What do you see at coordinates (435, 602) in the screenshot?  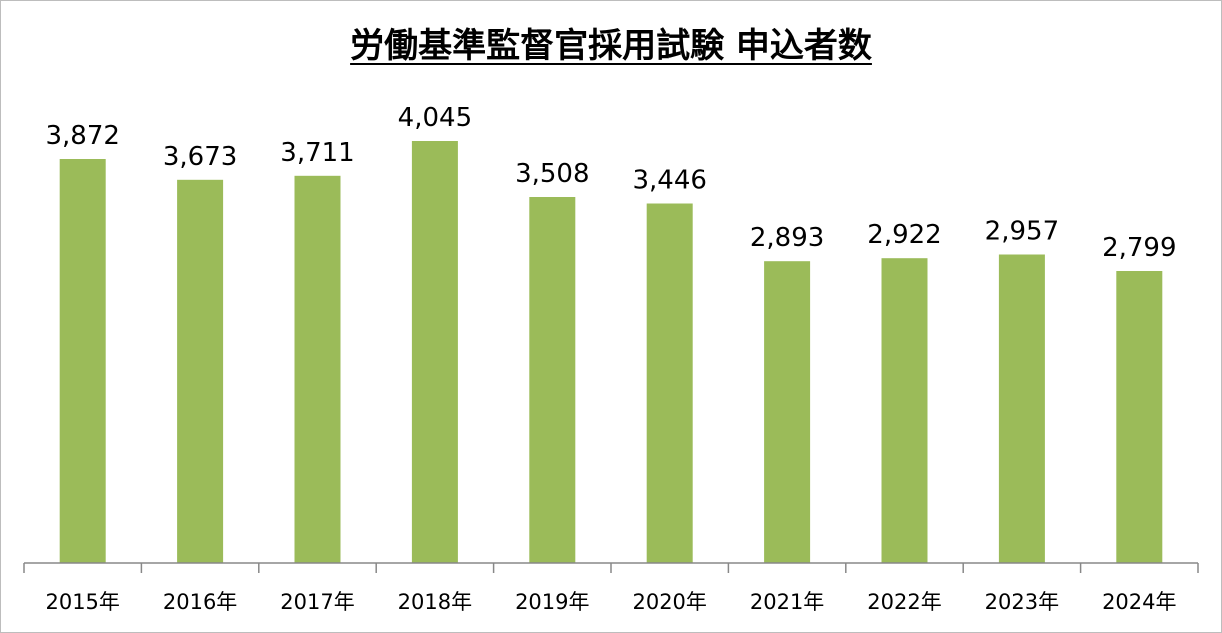 I see `x-tick-label: 2018年` at bounding box center [435, 602].